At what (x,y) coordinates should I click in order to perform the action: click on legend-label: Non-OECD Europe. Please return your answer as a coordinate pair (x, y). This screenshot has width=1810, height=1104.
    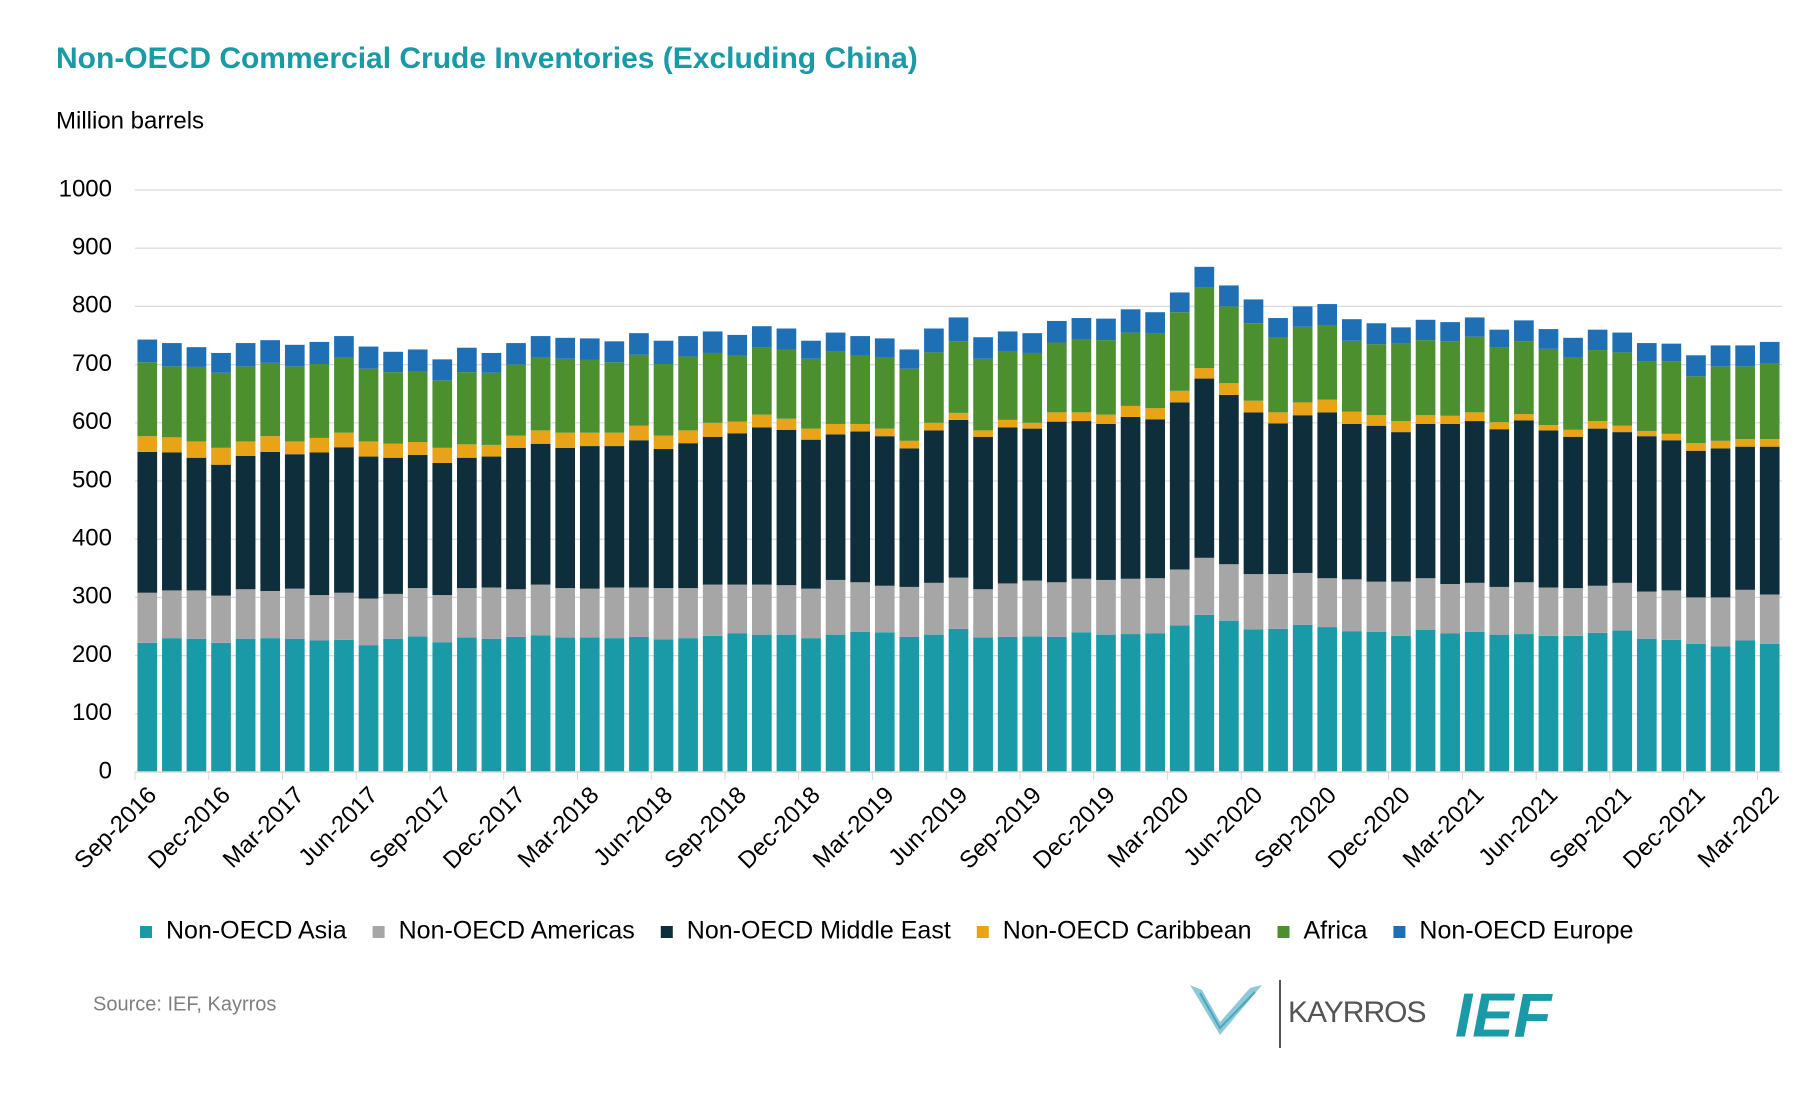
    Looking at the image, I should click on (1526, 931).